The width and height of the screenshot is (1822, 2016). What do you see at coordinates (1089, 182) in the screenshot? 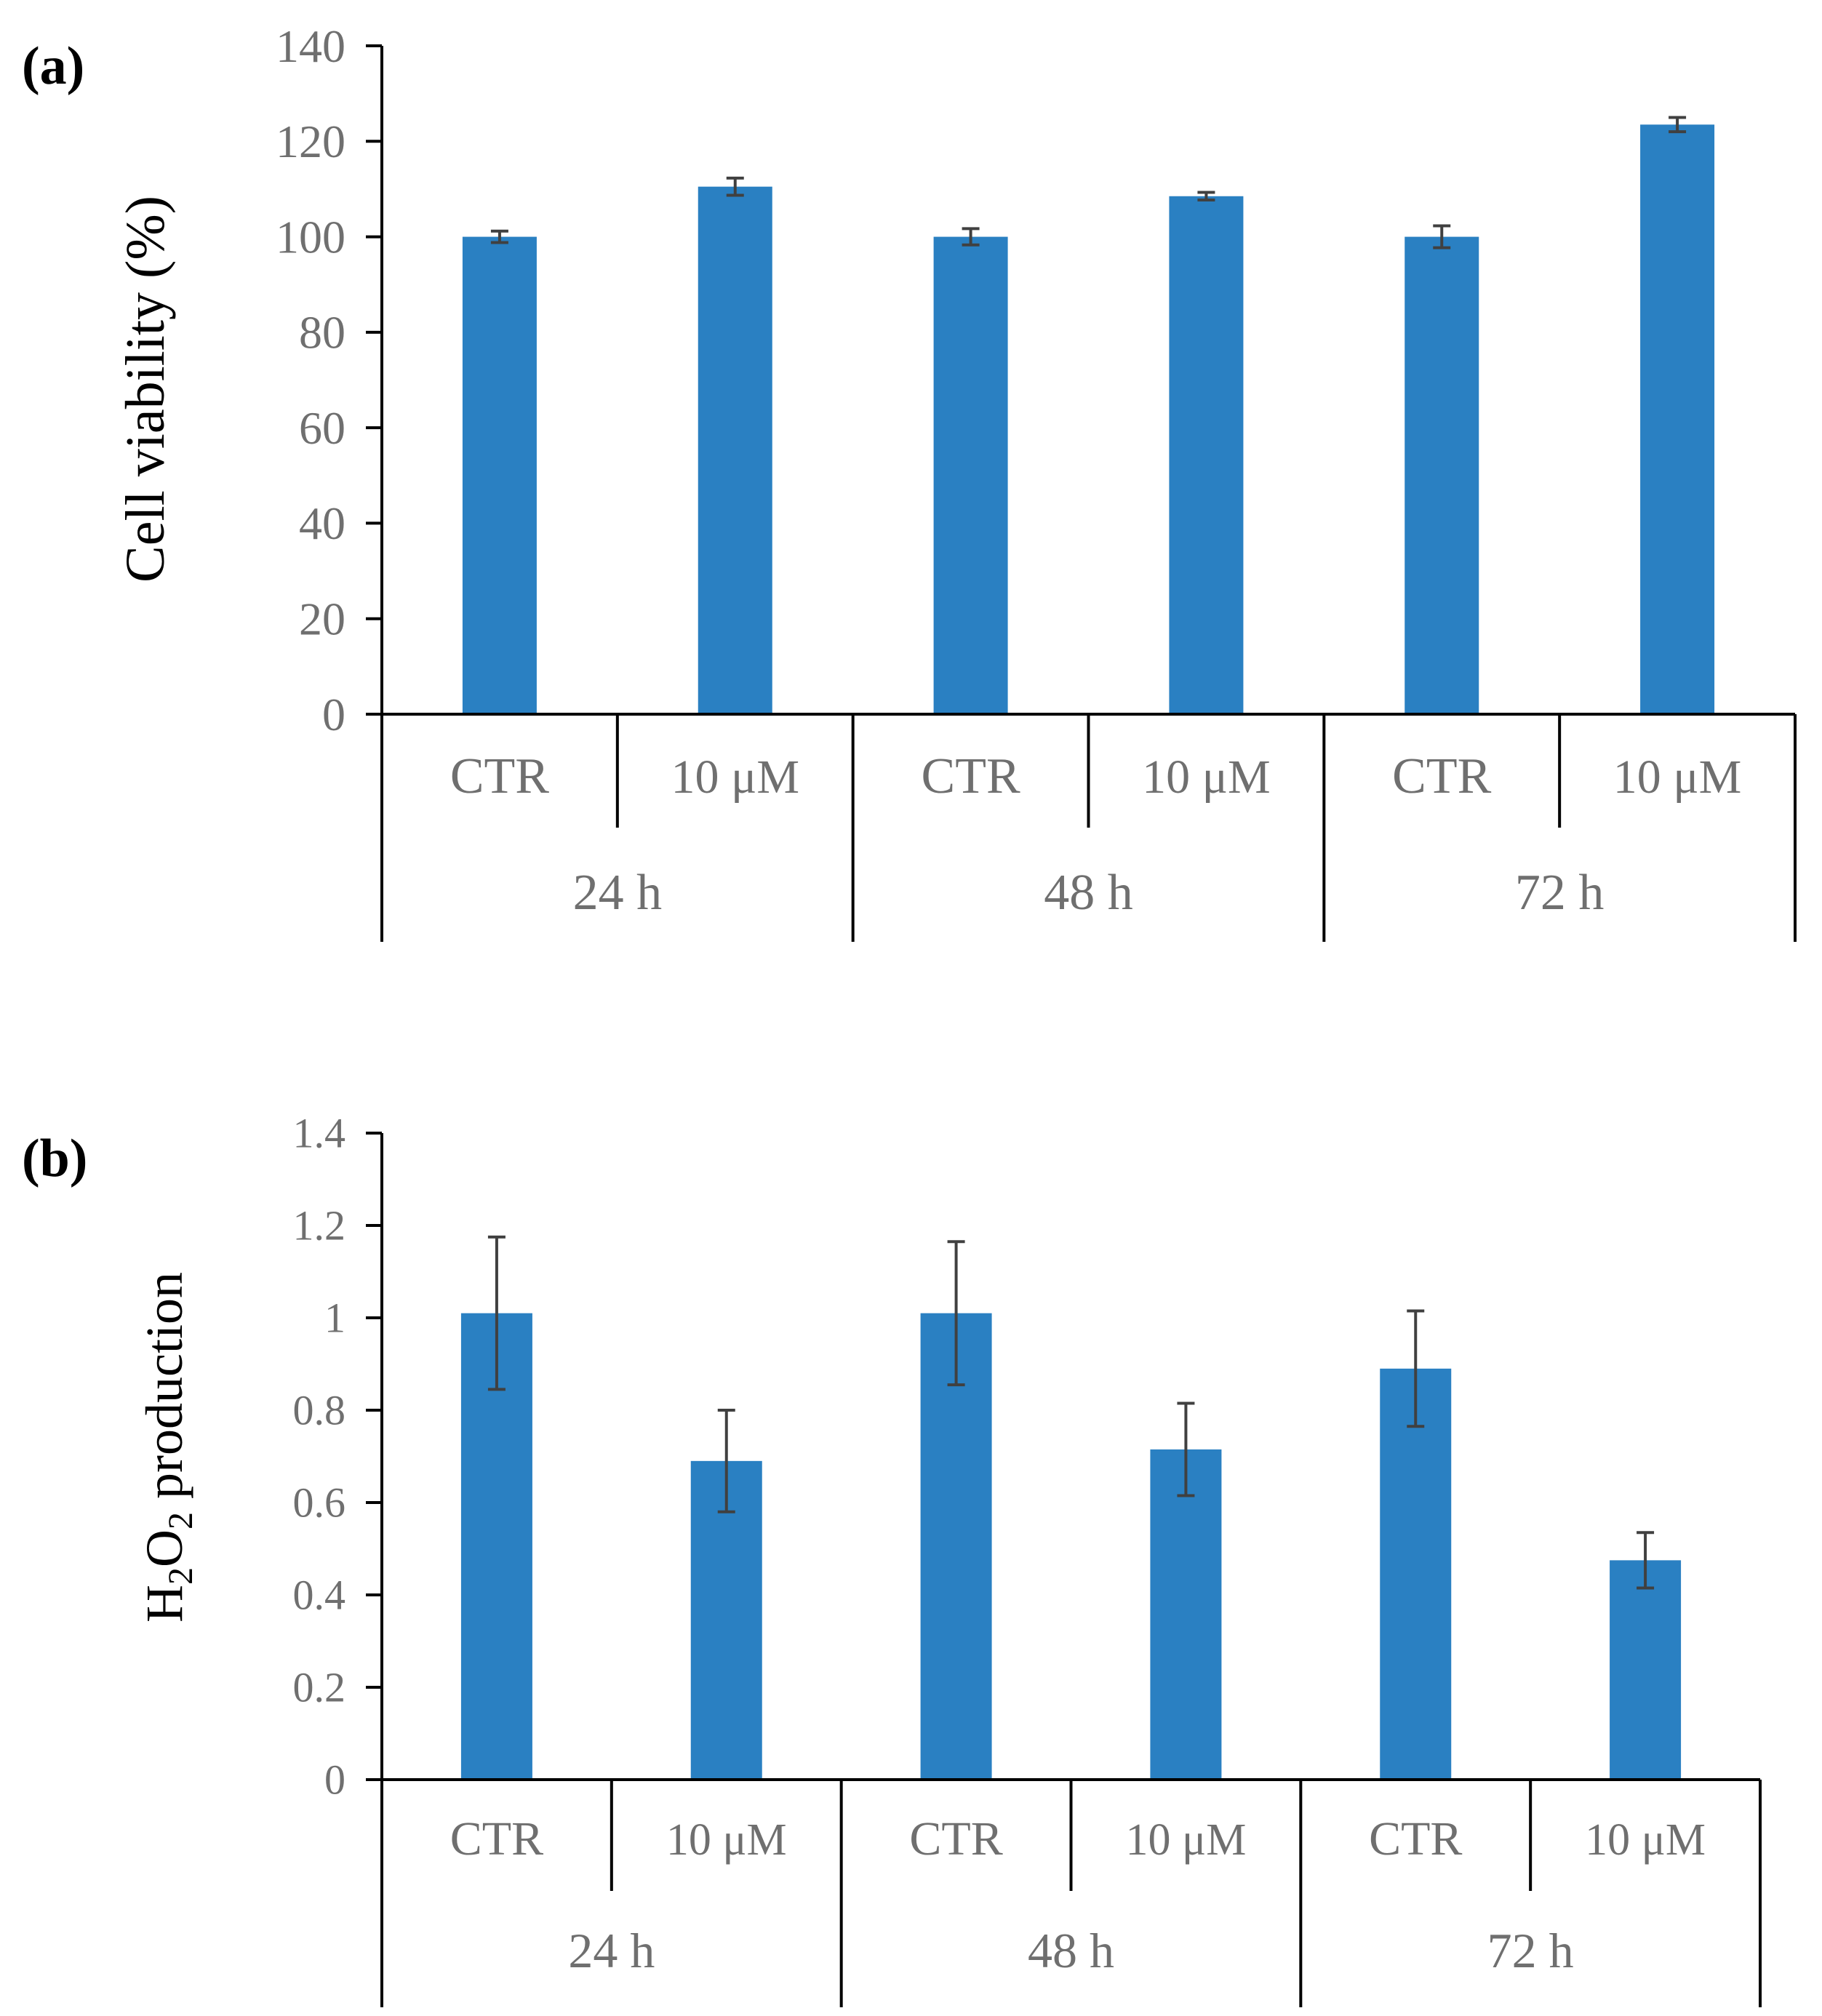
I see `error-bars-a` at bounding box center [1089, 182].